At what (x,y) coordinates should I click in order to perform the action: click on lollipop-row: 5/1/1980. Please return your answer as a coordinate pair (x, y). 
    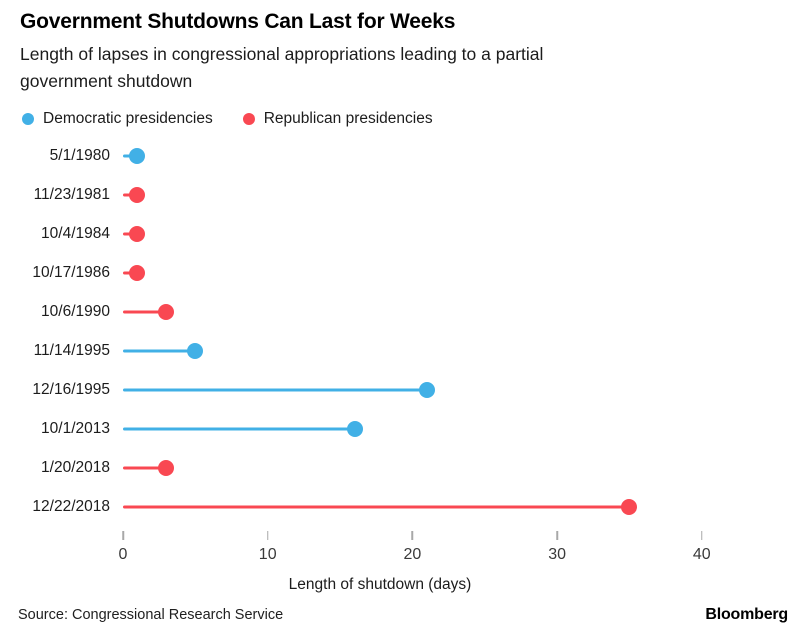
    Looking at the image, I should click on (405, 155).